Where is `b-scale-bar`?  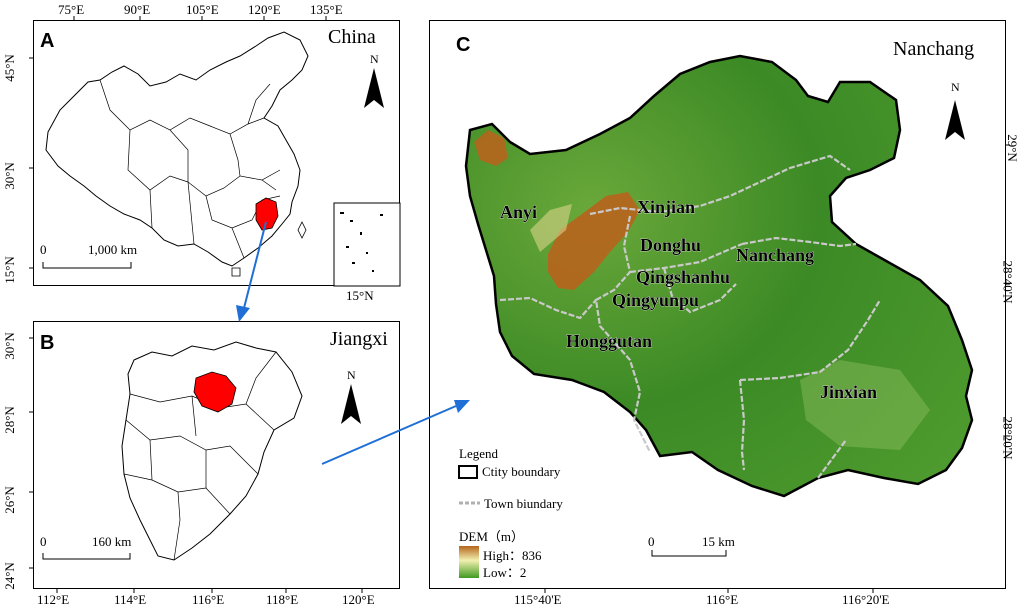 b-scale-bar is located at coordinates (86, 556).